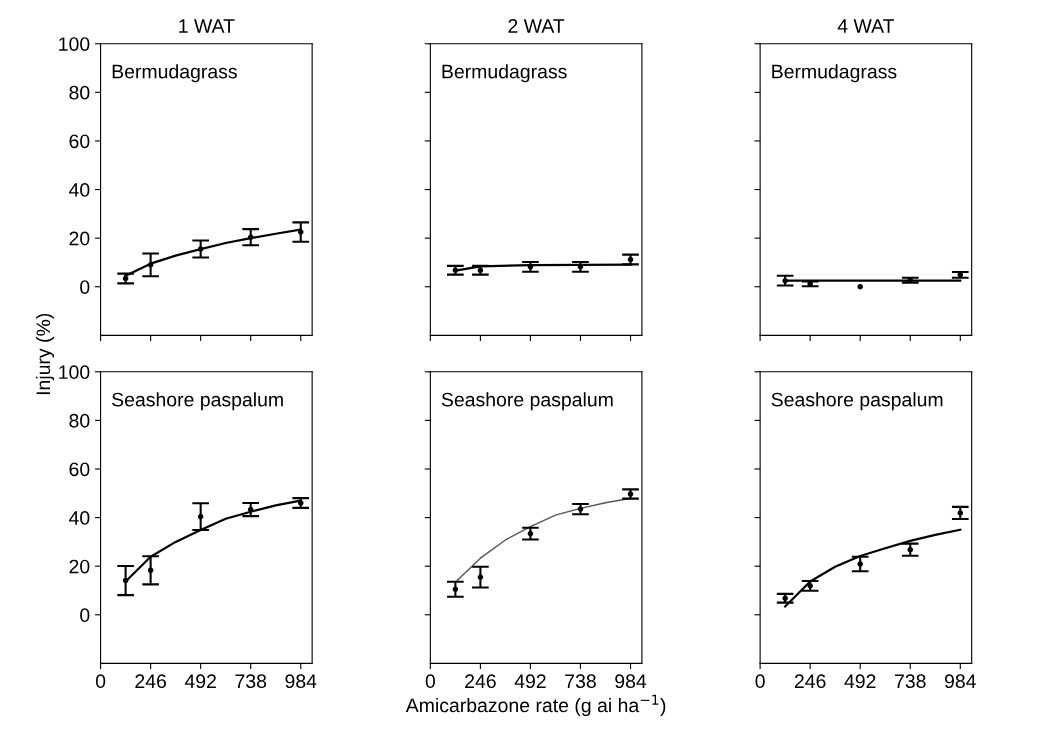  Describe the element at coordinates (535, 705) in the screenshot. I see `x-axis-title: Amicarbazone rate (g ai ha$^{−1}$)` at that location.